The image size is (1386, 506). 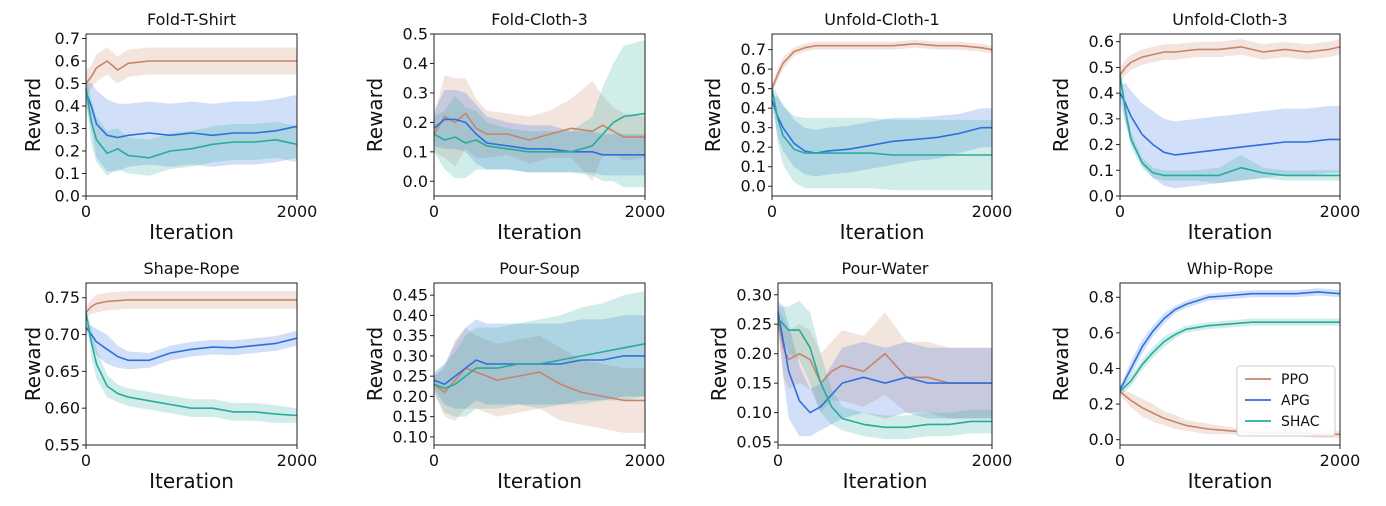 I want to click on y-tick-label: 0.55, so click(x=62, y=445).